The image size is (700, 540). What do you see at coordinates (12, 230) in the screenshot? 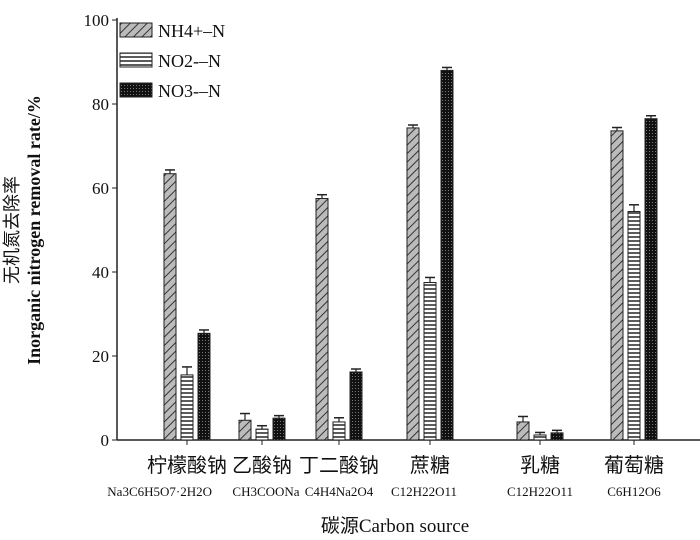
I see `y-axis-label-cn: 无机氮去除率` at bounding box center [12, 230].